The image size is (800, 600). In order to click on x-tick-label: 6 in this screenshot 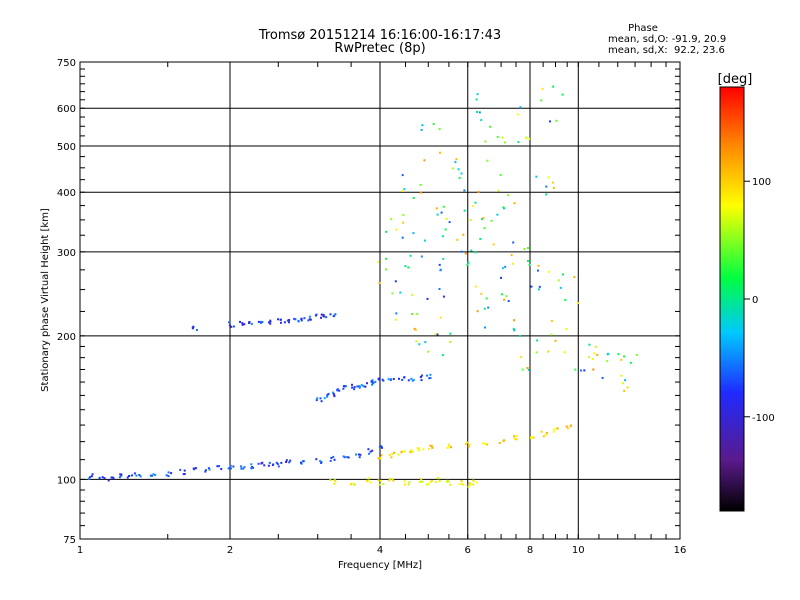, I will do `click(468, 550)`.